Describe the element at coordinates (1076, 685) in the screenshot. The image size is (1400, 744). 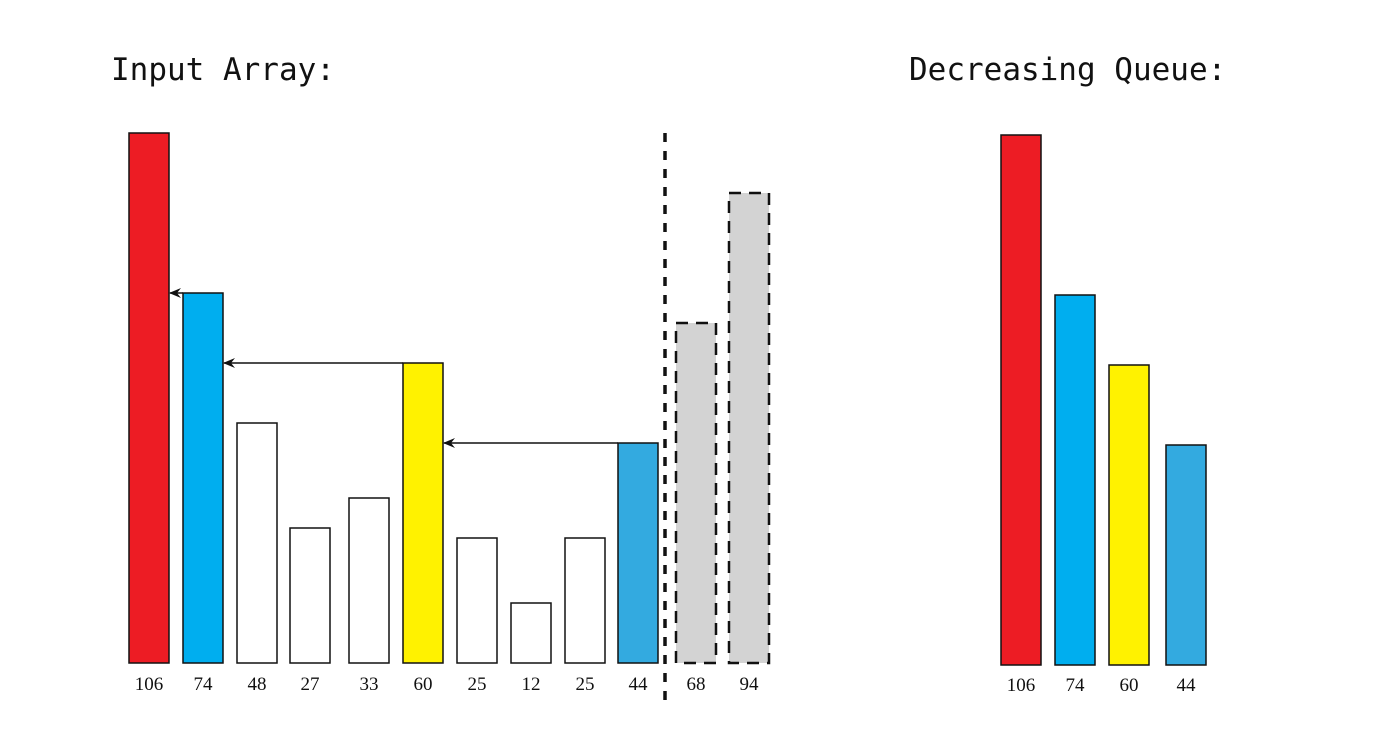
I see `queue-bar-label: 74` at that location.